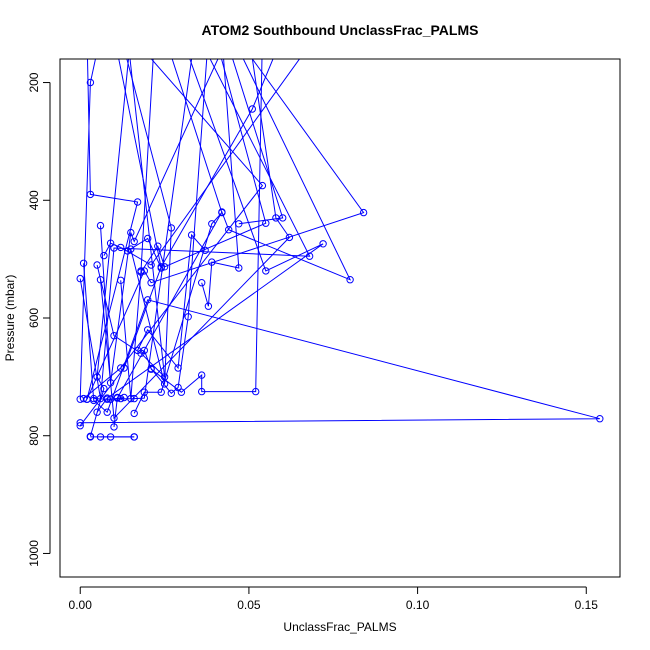 This screenshot has width=650, height=650. I want to click on x-tick-label: 0.10, so click(418, 605).